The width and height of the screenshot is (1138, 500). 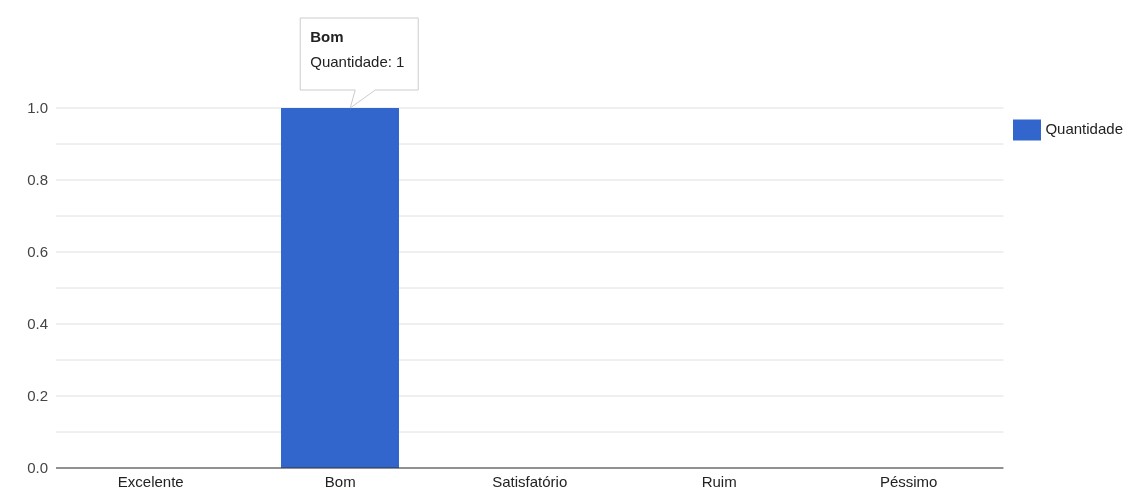 I want to click on x-tick-label: Ruim, so click(x=719, y=481).